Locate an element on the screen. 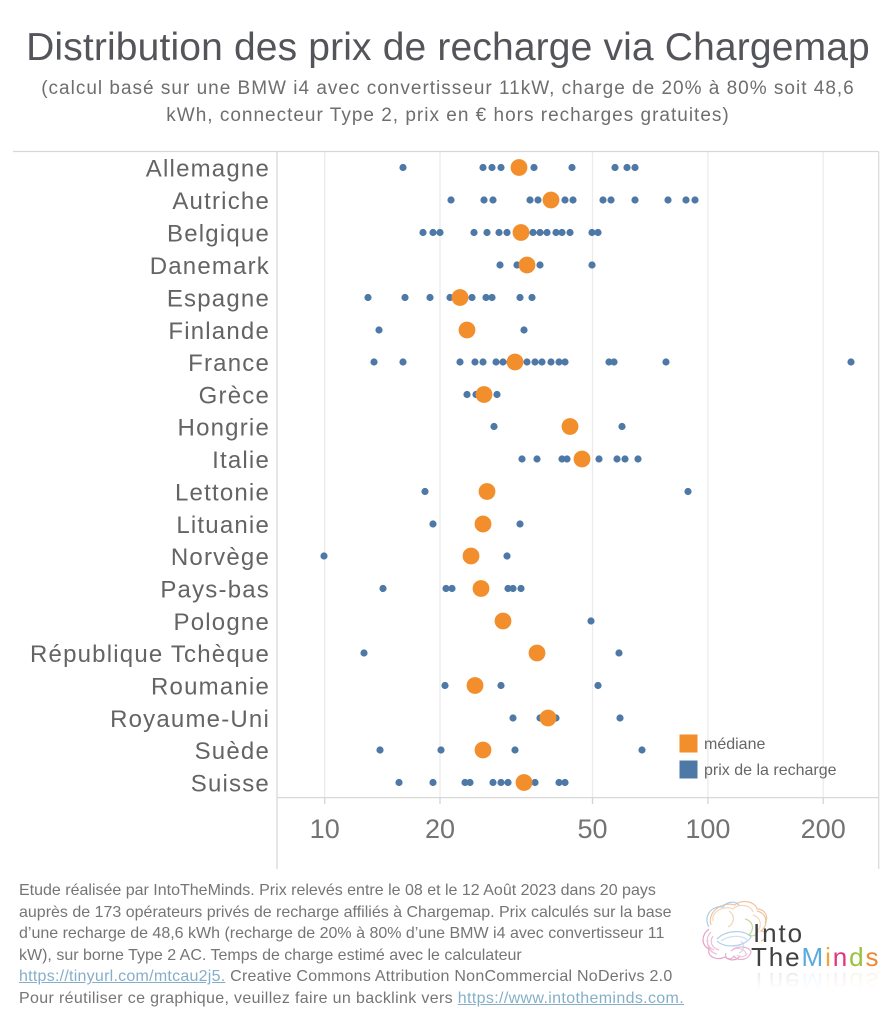 The image size is (896, 1024). svg-text: Roumanie is located at coordinates (210, 687).